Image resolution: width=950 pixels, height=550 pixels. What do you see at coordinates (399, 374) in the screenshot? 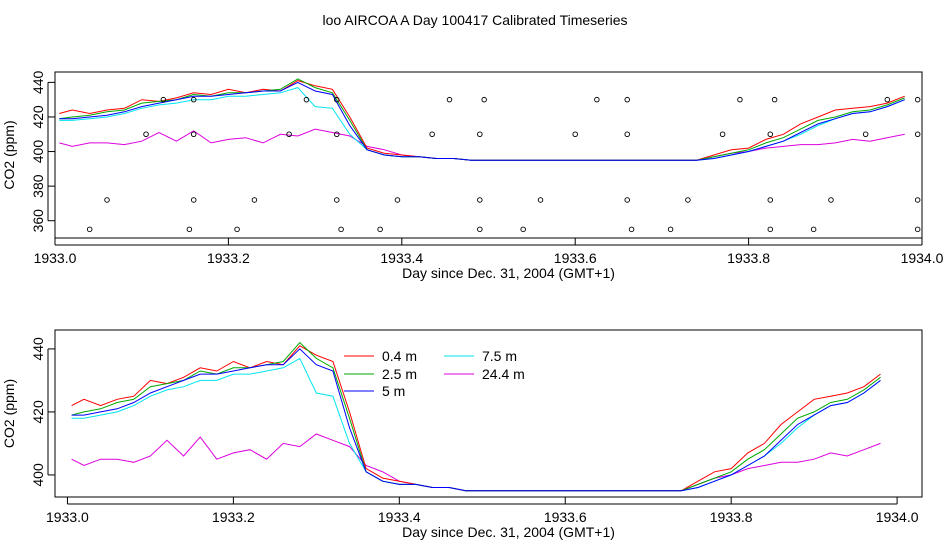
I see `legend-label: 2.5 m` at bounding box center [399, 374].